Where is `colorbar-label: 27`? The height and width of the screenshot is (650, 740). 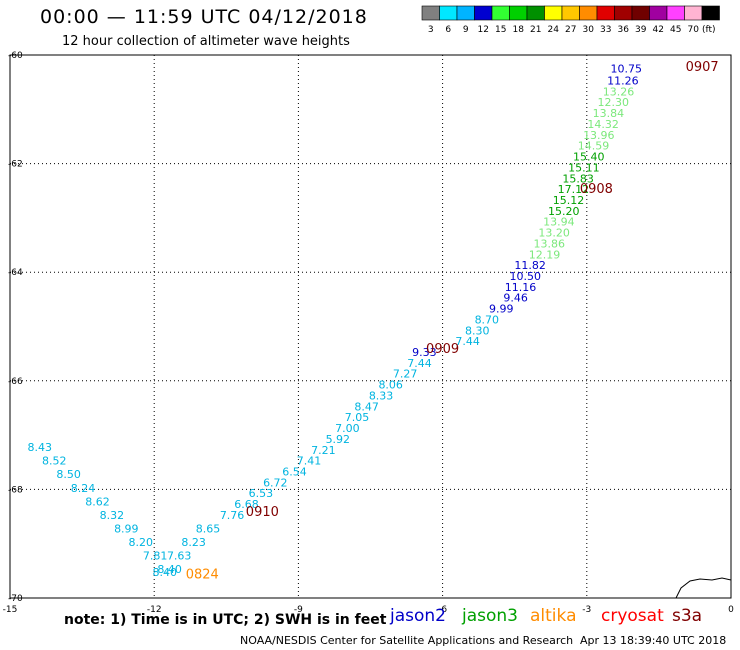
colorbar-label: 27 is located at coordinates (570, 30).